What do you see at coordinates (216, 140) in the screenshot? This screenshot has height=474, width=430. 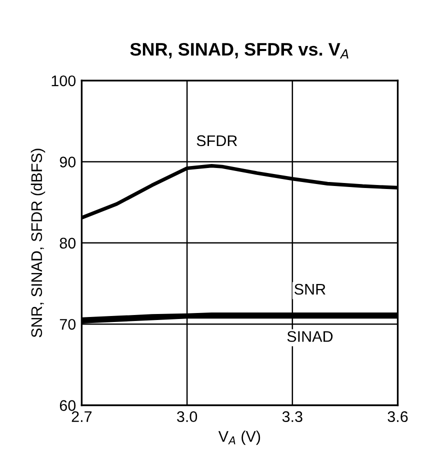 I see `series-label: SFDR` at bounding box center [216, 140].